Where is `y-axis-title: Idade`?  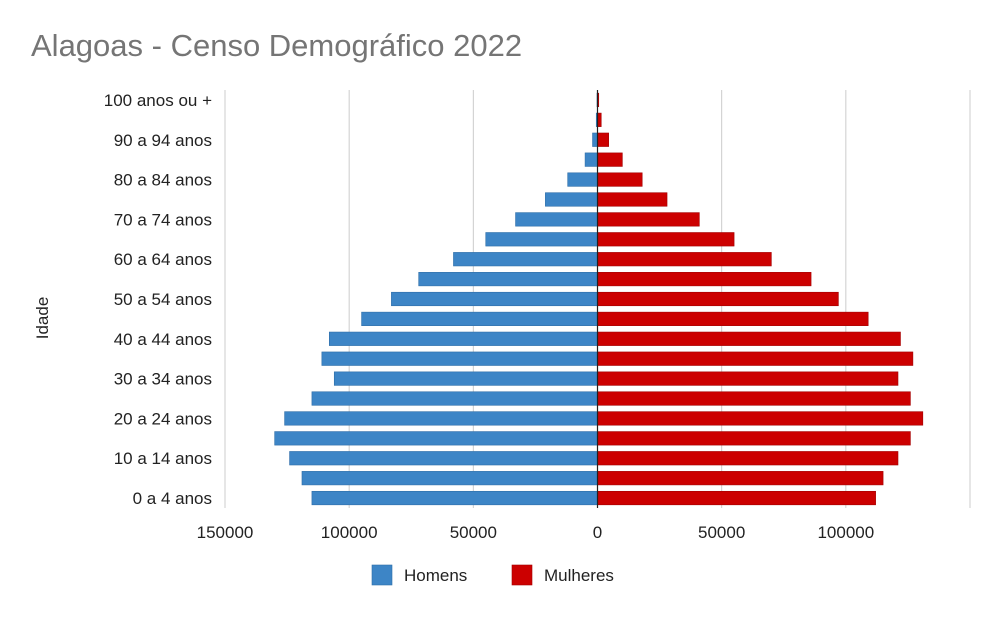 y-axis-title: Idade is located at coordinates (42, 318).